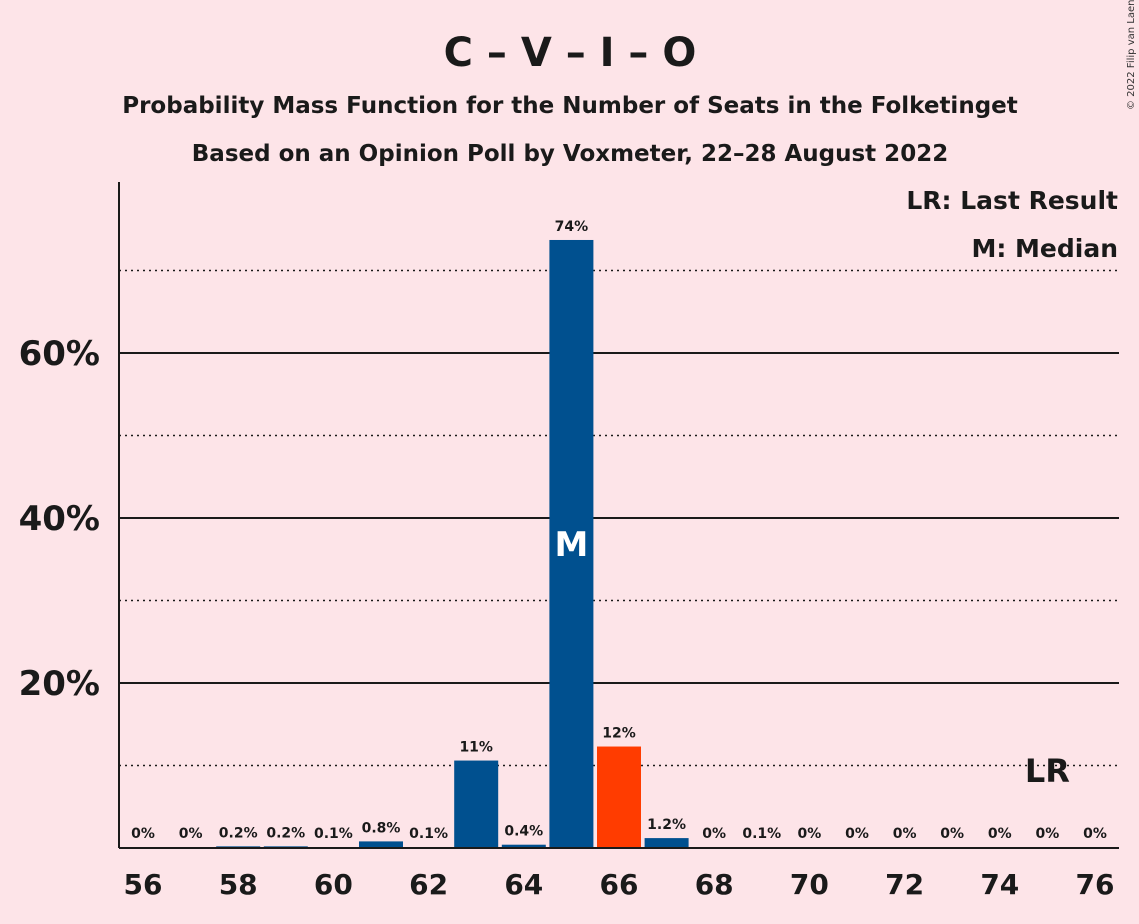 This screenshot has width=1139, height=924. What do you see at coordinates (666, 825) in the screenshot?
I see `bar-value-label: 1.2%` at bounding box center [666, 825].